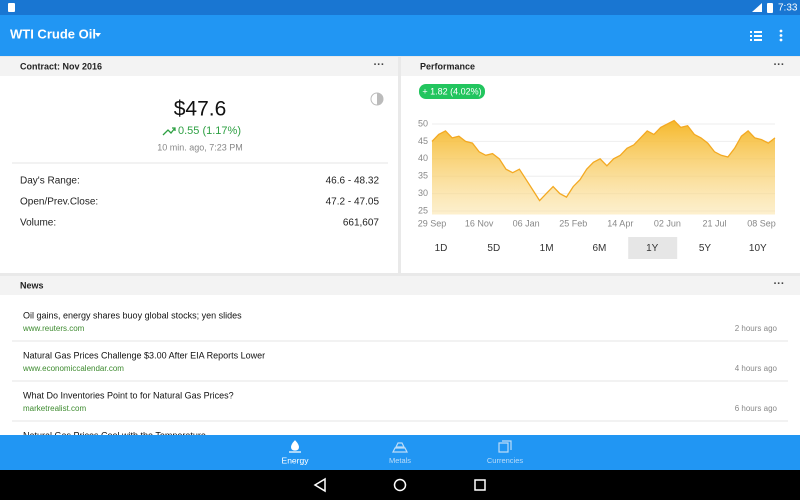  I want to click on range-selected-bg, so click(653, 248).